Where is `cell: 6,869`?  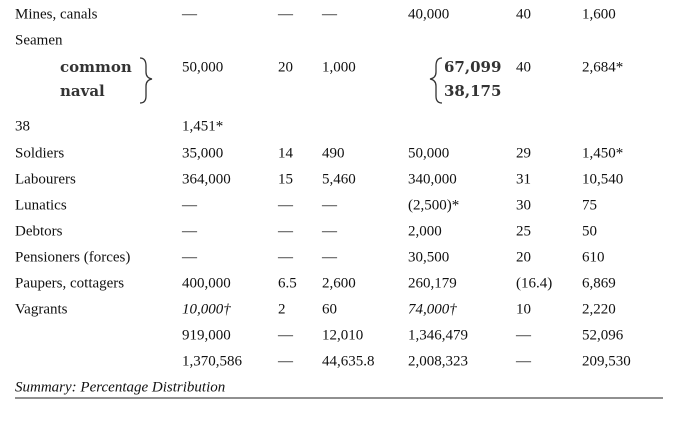 cell: 6,869 is located at coordinates (599, 283).